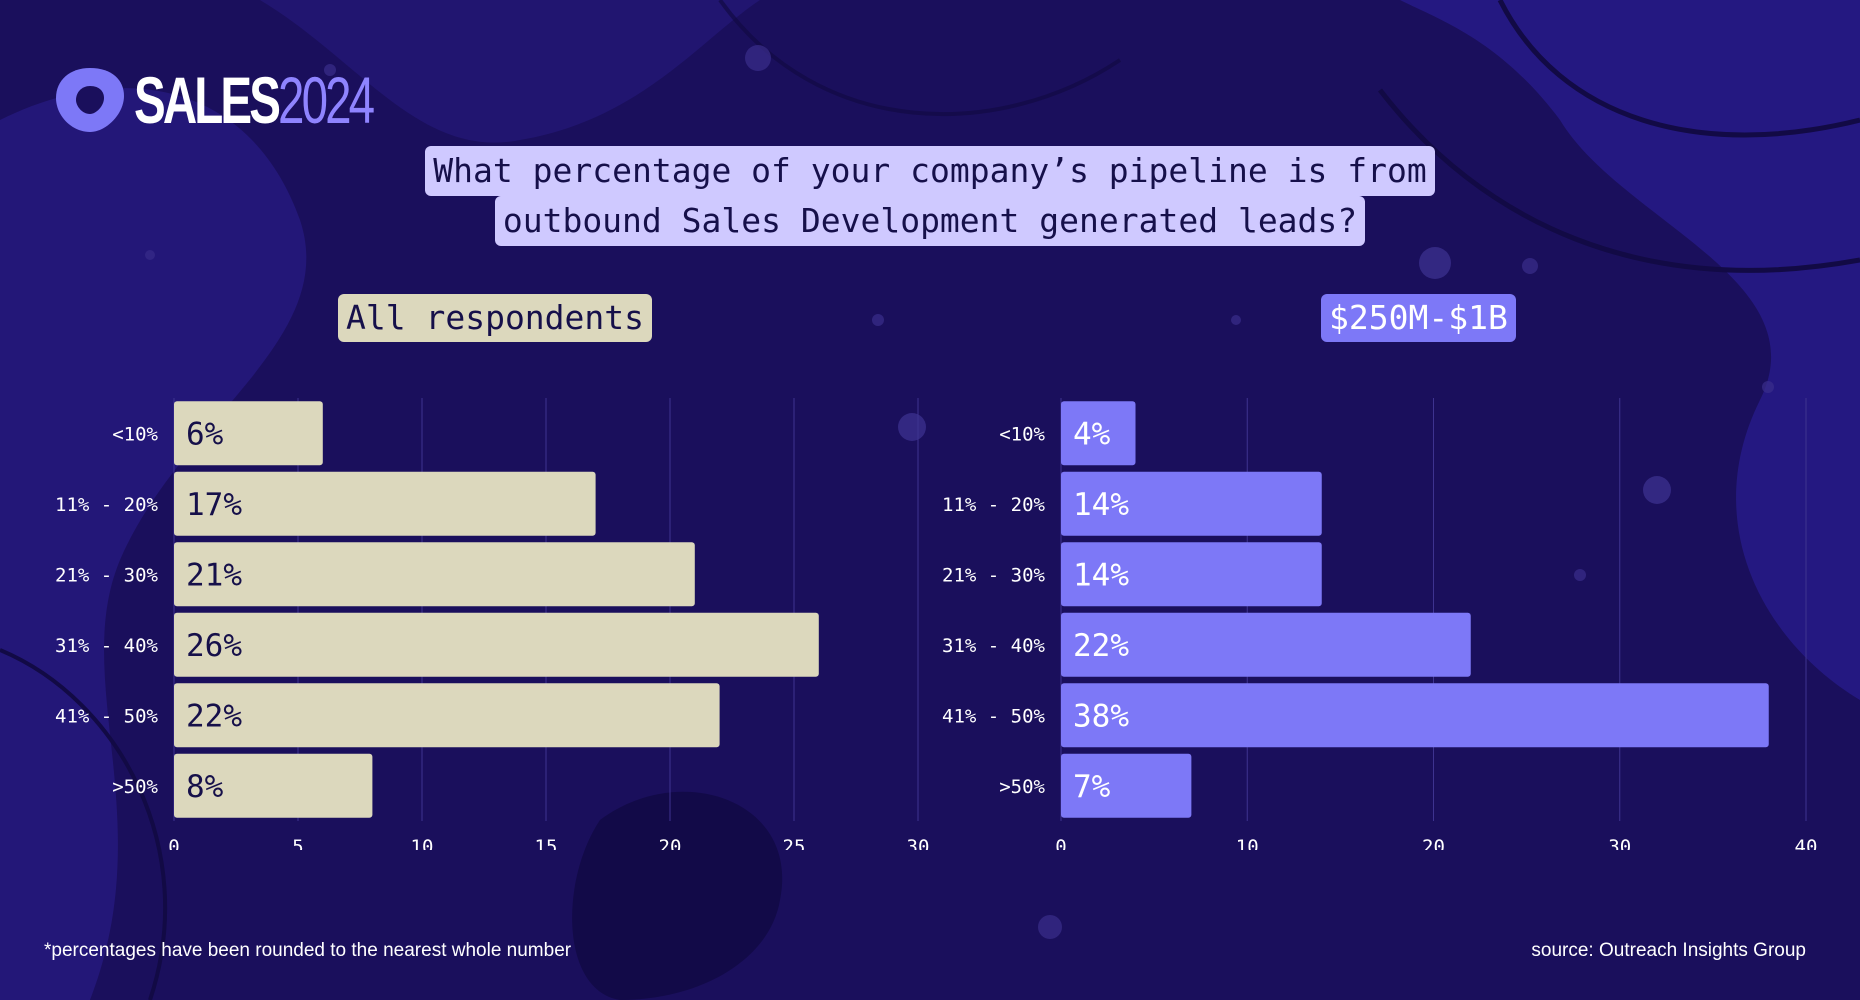 This screenshot has width=1860, height=1000. What do you see at coordinates (205, 787) in the screenshot?
I see `data-label: 8%` at bounding box center [205, 787].